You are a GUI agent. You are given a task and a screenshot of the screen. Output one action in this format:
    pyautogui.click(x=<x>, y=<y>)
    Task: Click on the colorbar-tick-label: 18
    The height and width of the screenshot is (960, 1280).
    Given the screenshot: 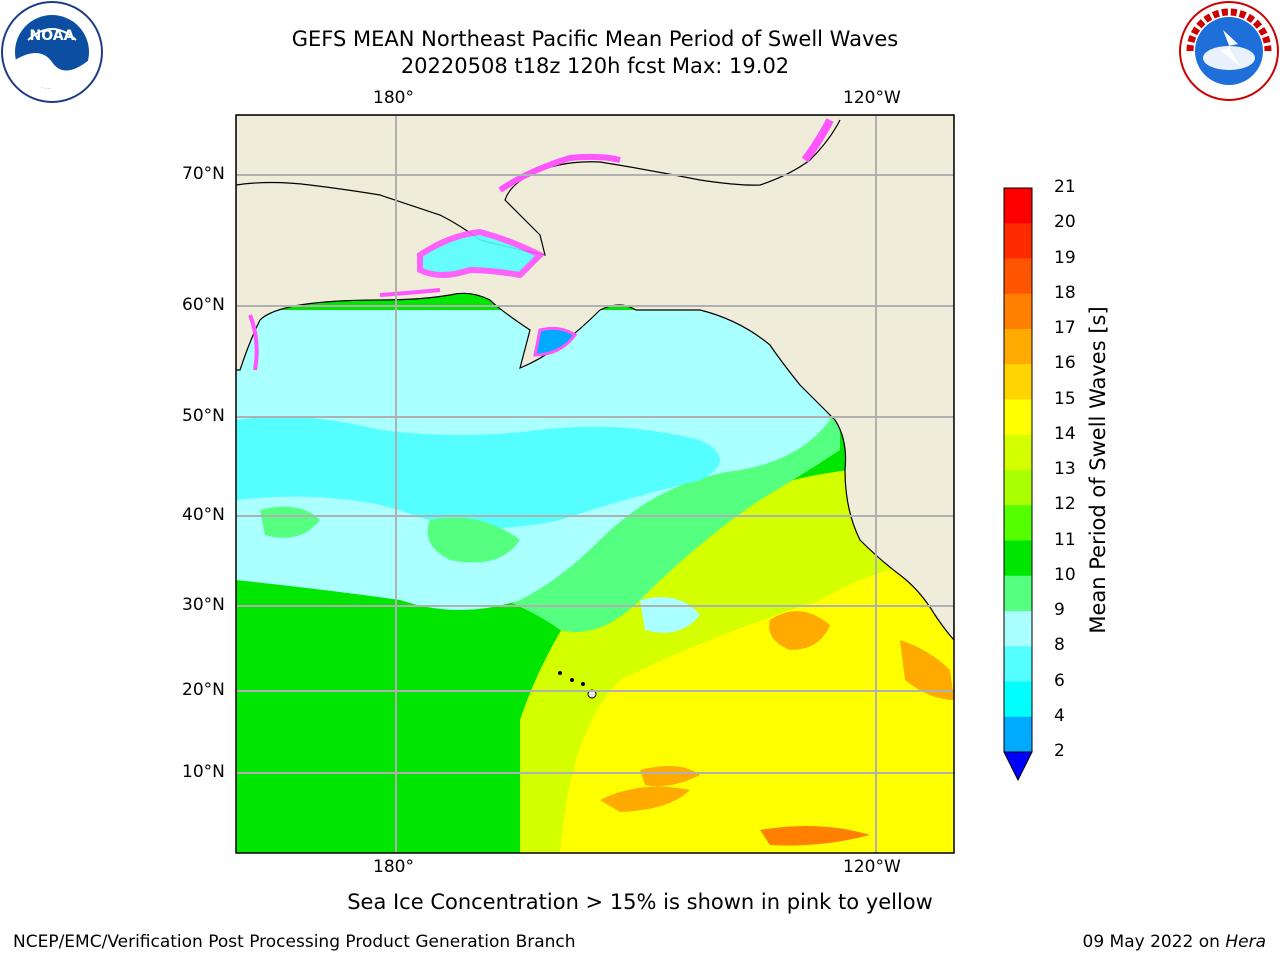 What is the action you would take?
    pyautogui.click(x=1065, y=292)
    